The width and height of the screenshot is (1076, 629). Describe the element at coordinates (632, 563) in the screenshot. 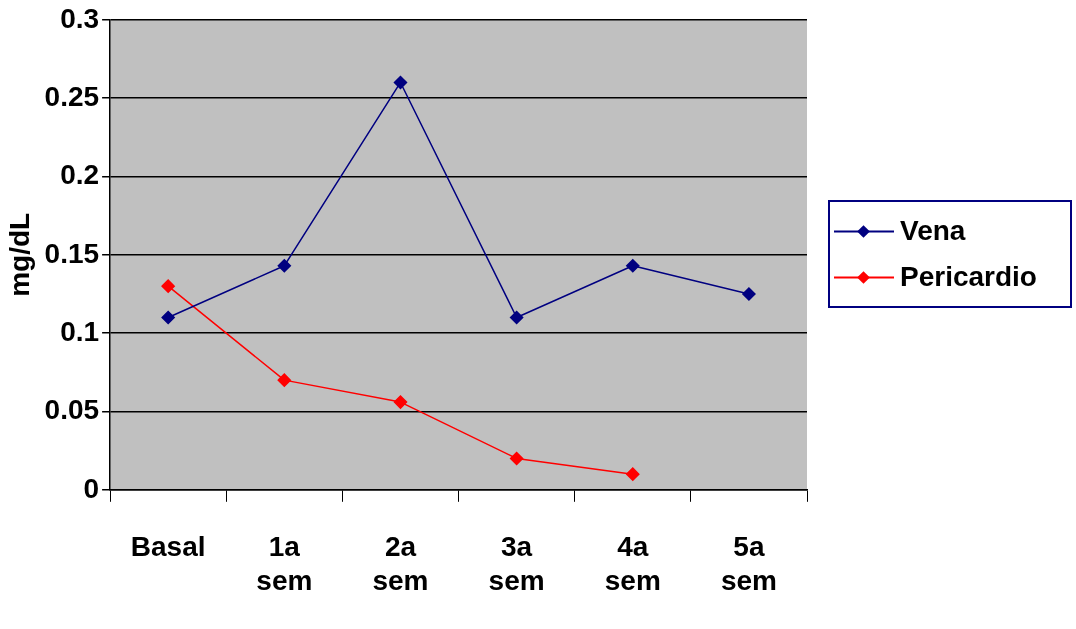

I see `x-tick-label: 4a sem` at that location.